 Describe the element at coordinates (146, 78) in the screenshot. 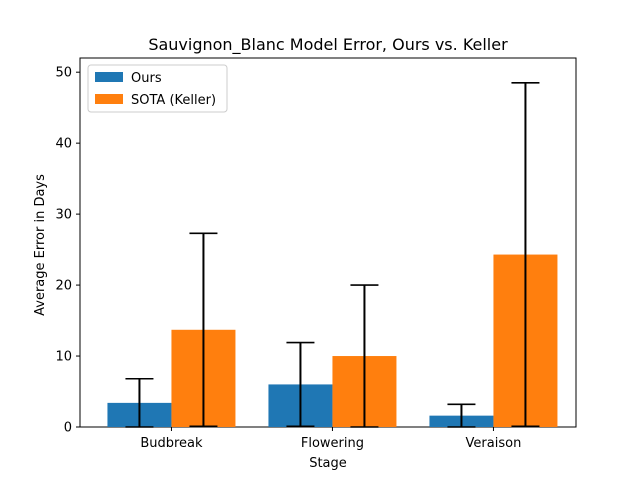

I see `legend-label: Ours` at that location.